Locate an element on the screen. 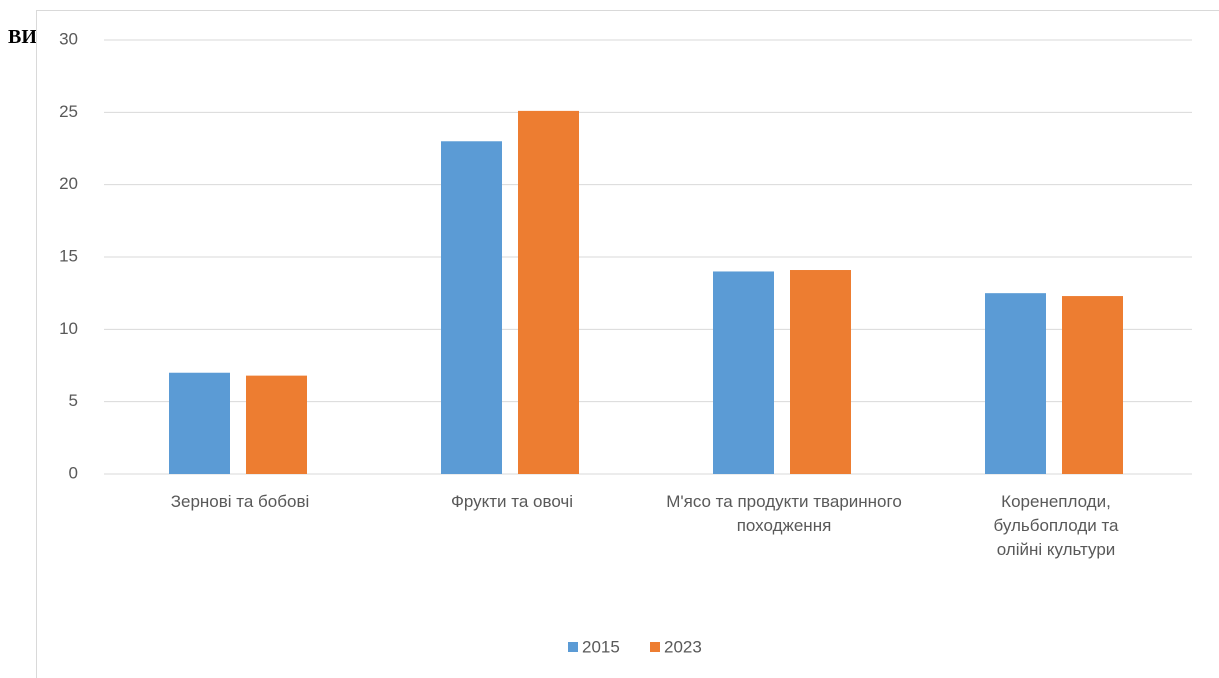  y-tick-label: 10 is located at coordinates (68, 328).